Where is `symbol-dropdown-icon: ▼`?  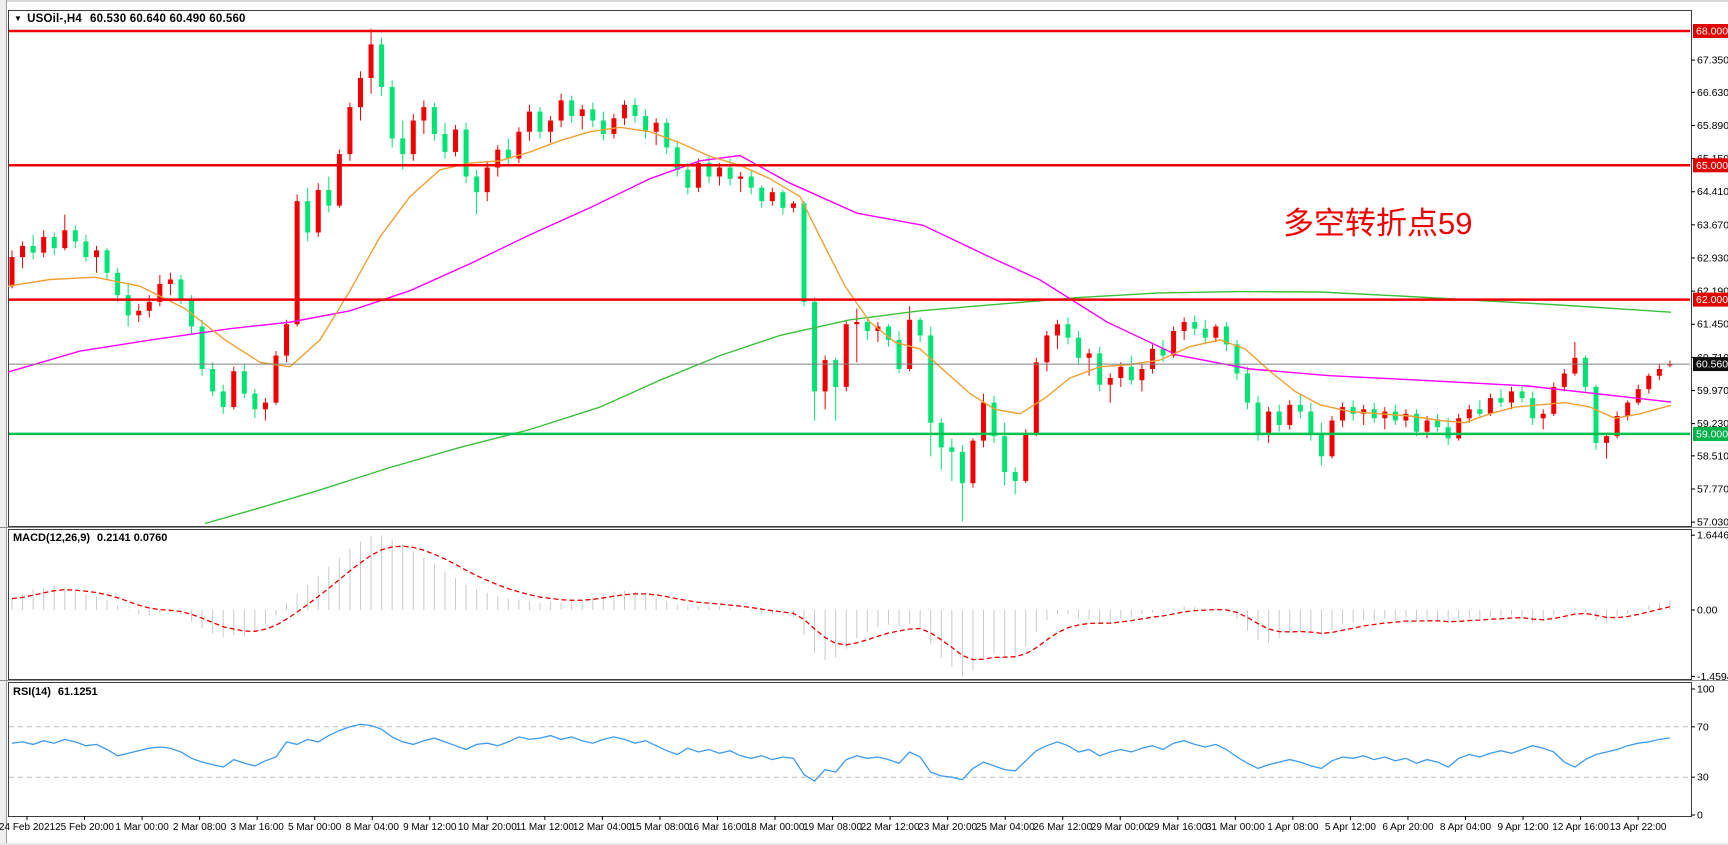
symbol-dropdown-icon: ▼ is located at coordinates (18, 18).